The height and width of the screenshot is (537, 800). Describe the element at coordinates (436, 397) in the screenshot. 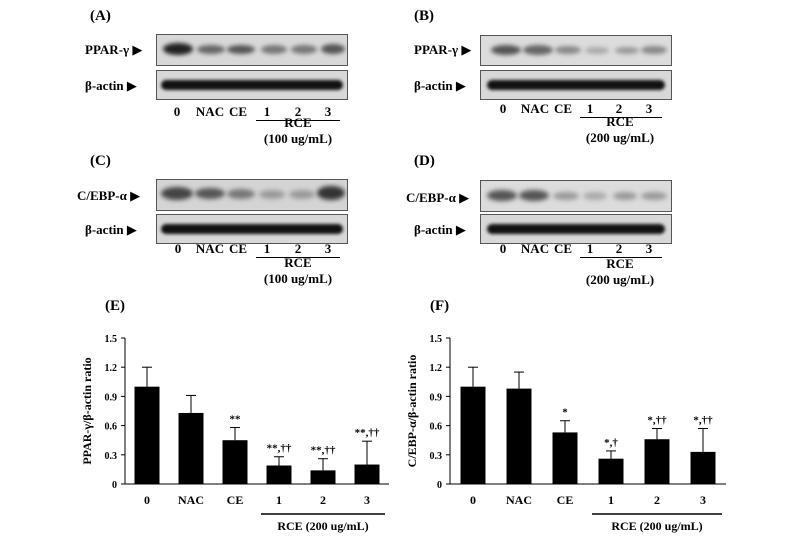

I see `chart-f-y-tick-label-3: 0.9` at that location.